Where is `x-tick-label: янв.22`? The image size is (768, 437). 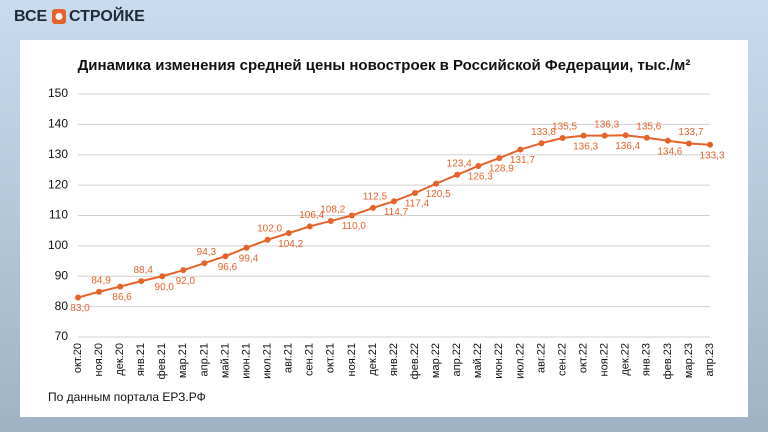 x-tick-label: янв.22 is located at coordinates (394, 359).